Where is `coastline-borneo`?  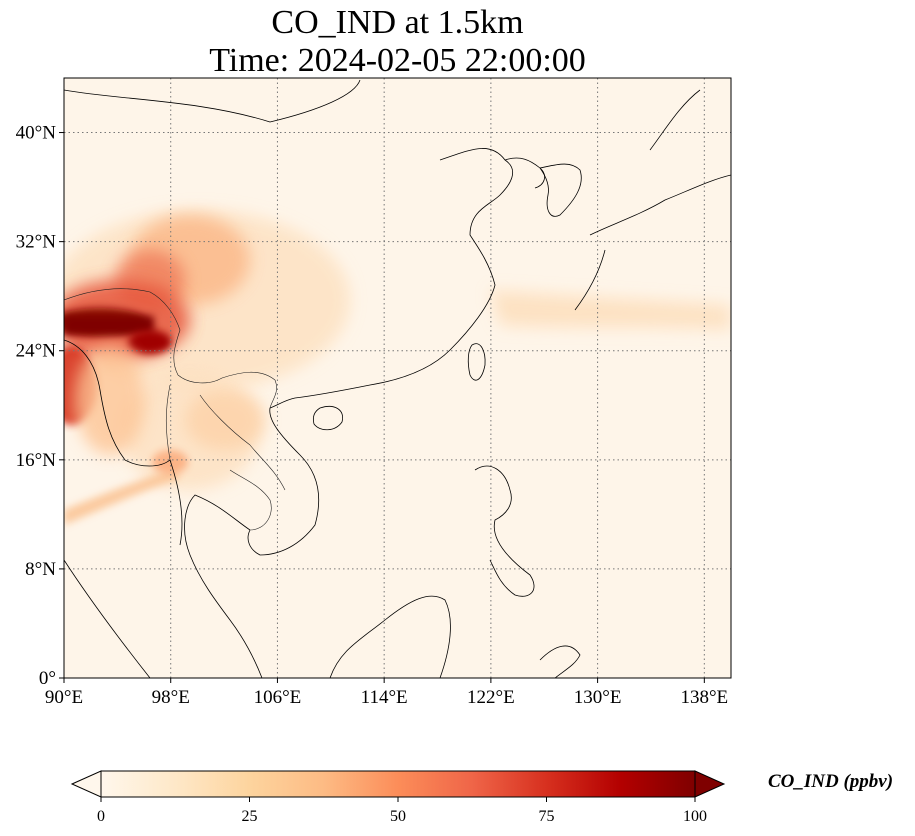
coastline-borneo is located at coordinates (390, 636).